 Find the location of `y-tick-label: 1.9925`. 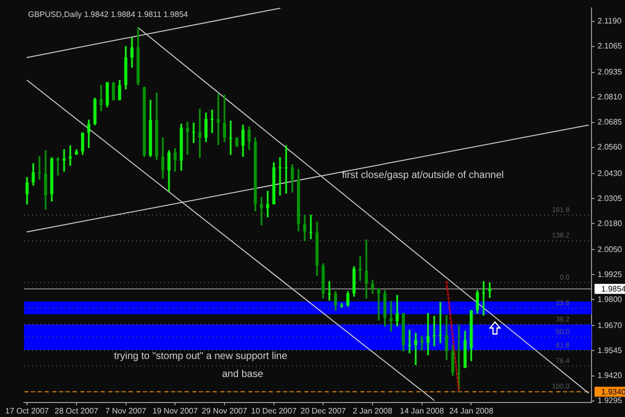

y-tick-label: 1.9925 is located at coordinates (610, 274).